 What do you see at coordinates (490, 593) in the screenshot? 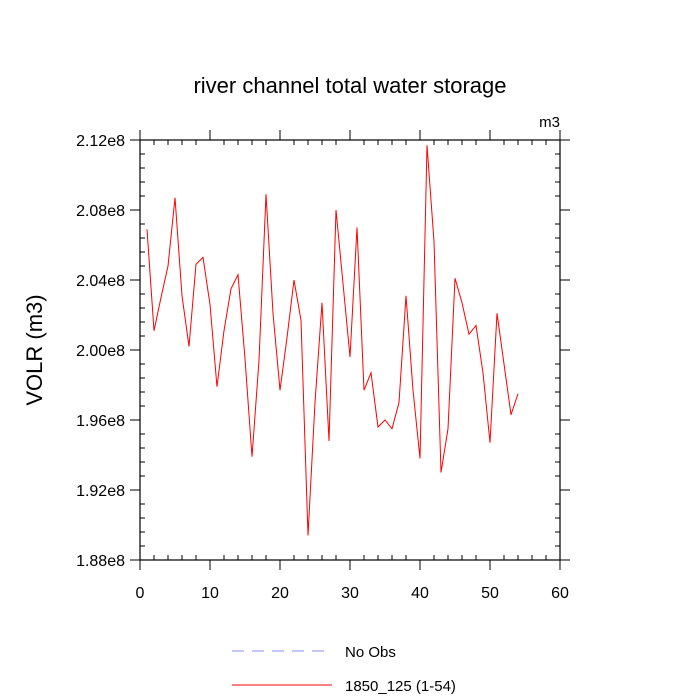
I see `x-tick-label: 50` at bounding box center [490, 593].